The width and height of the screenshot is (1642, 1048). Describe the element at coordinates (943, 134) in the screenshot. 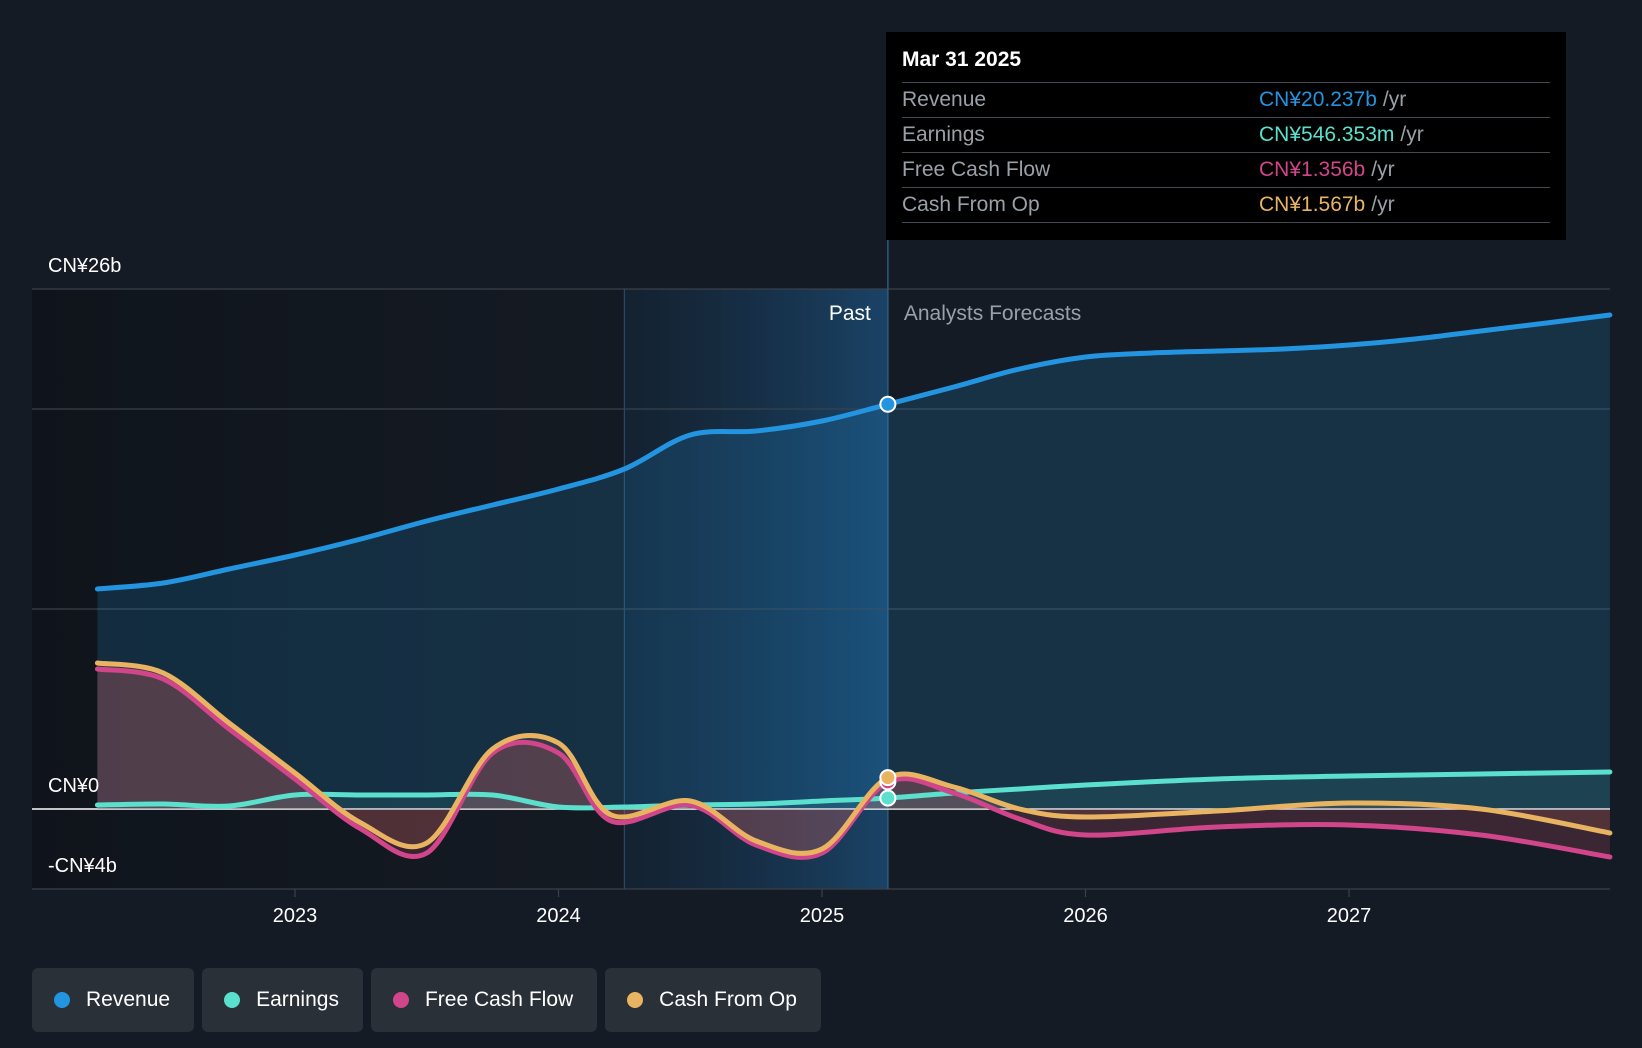

I see `tooltip-label: Earnings` at that location.